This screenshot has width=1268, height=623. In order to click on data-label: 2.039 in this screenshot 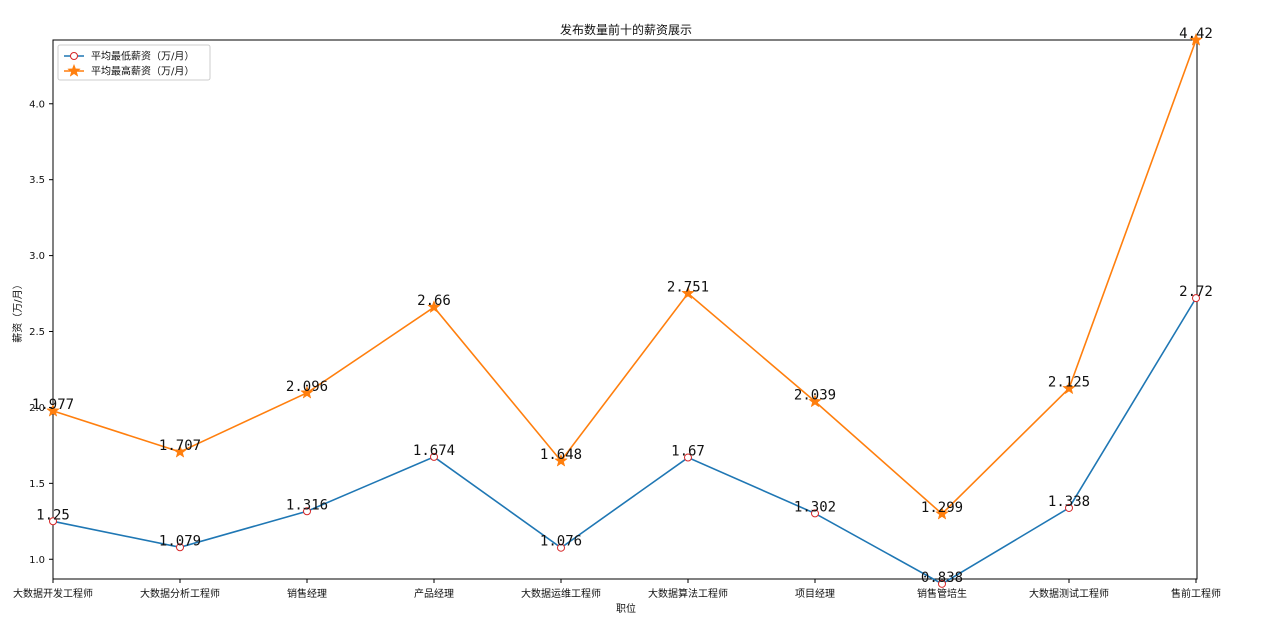, I will do `click(815, 396)`.